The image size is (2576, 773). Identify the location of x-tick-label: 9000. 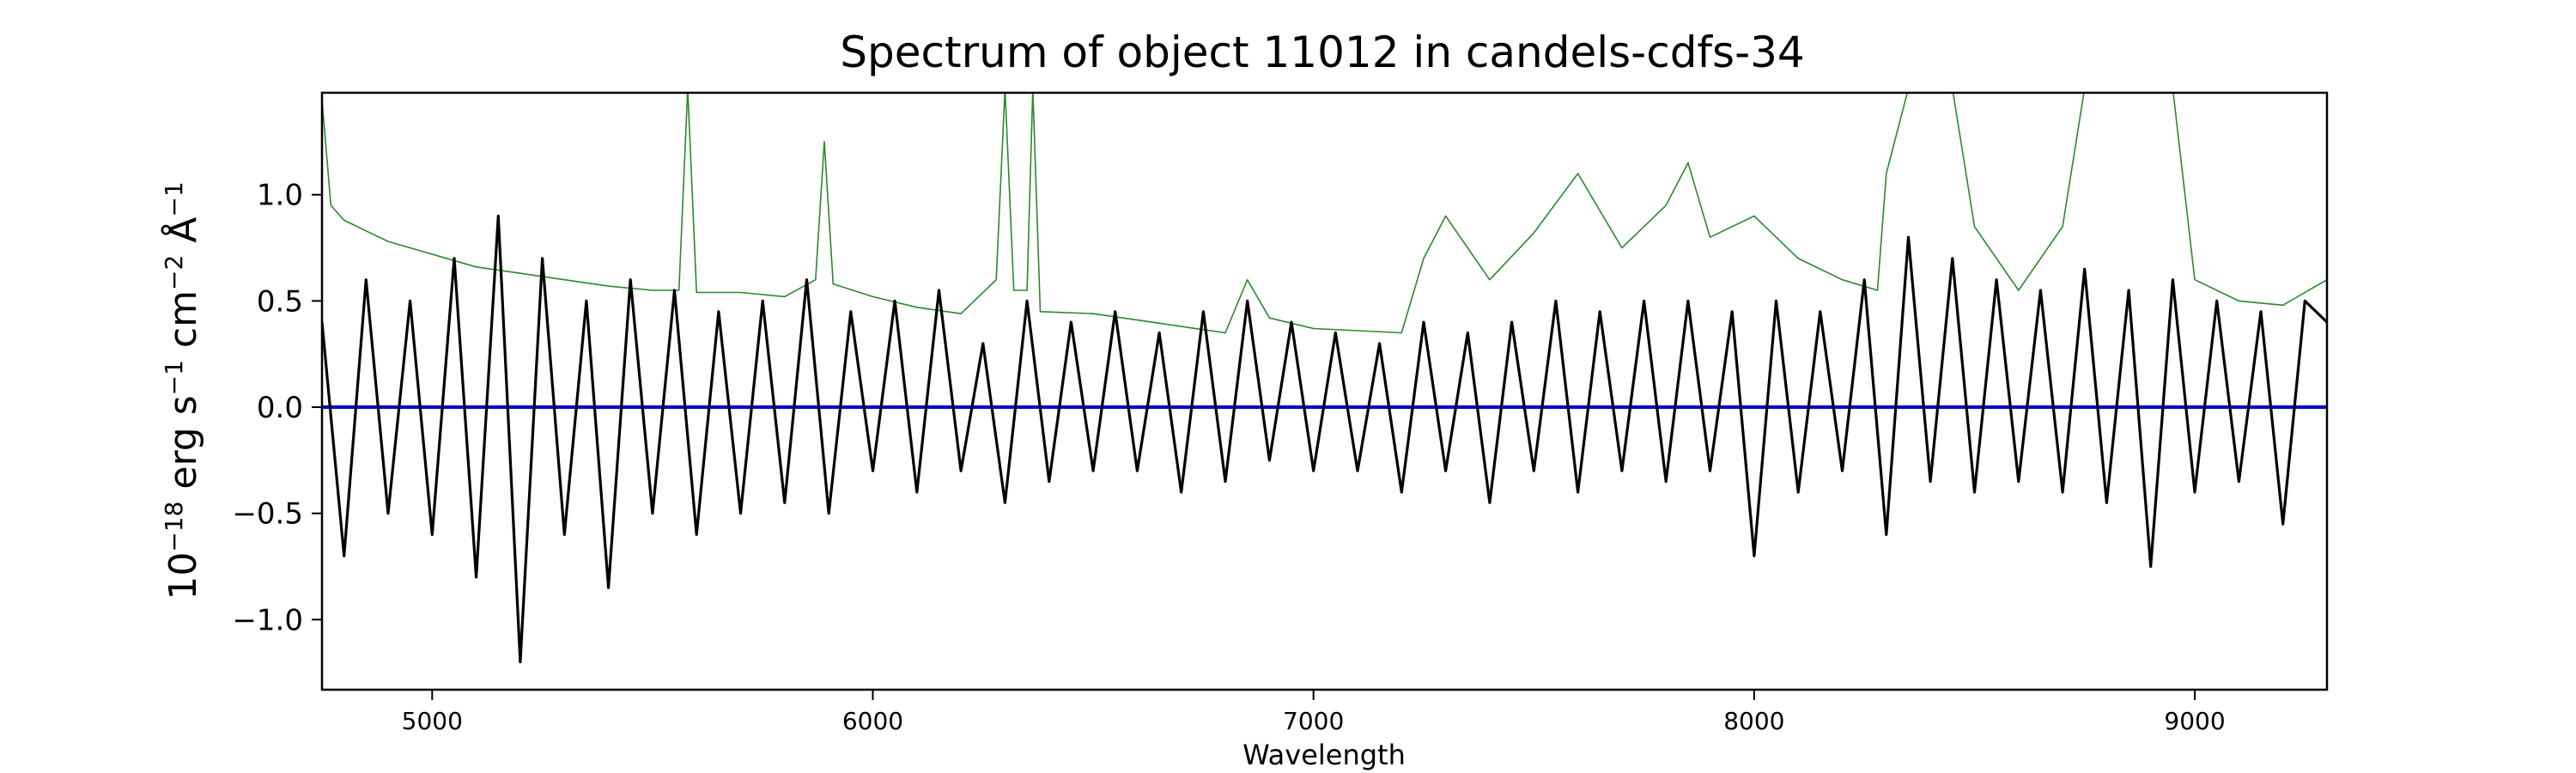
(2194, 721).